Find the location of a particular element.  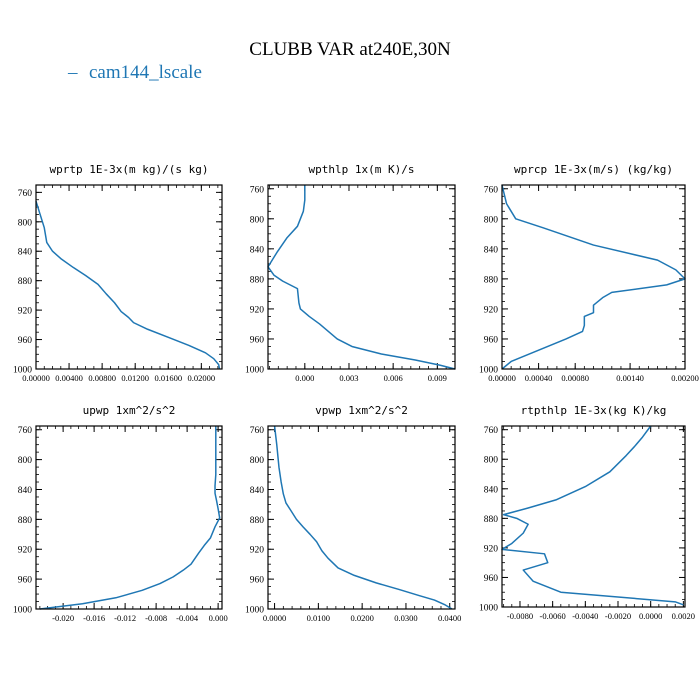

panel-title: wprtp 1E-3x(m kg)/(s kg) is located at coordinates (129, 169).